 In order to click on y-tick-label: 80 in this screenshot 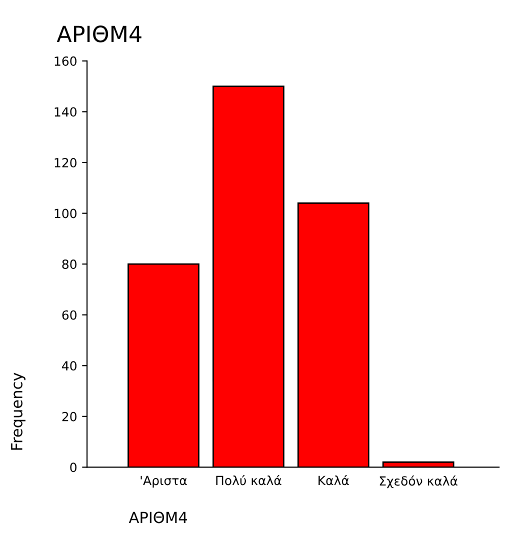, I will do `click(69, 264)`.